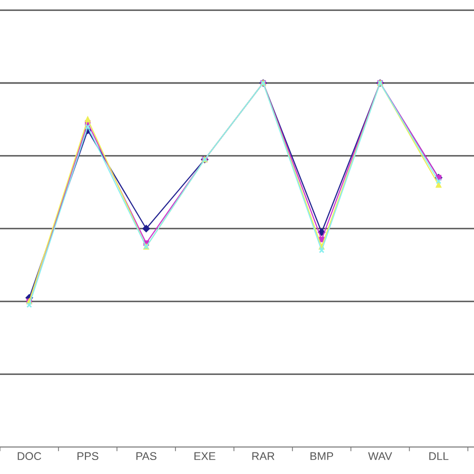  I want to click on x-tick-label: DOC, so click(30, 456).